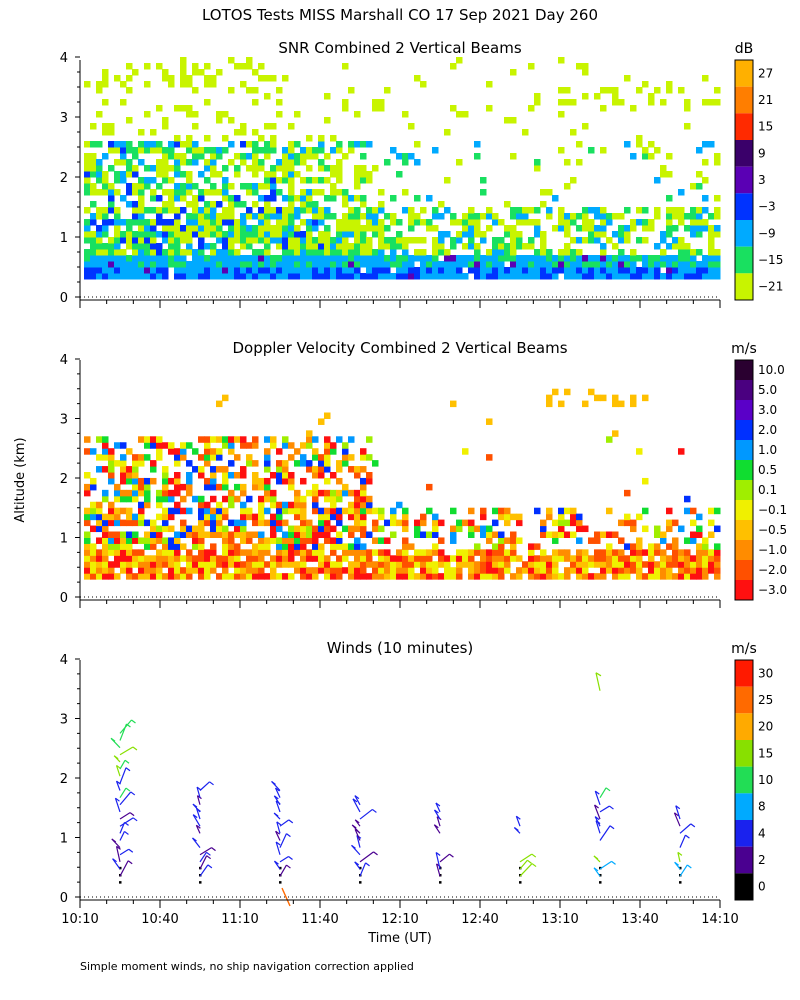 The width and height of the screenshot is (800, 1000). I want to click on colorbar-tick-label: 15, so click(765, 753).